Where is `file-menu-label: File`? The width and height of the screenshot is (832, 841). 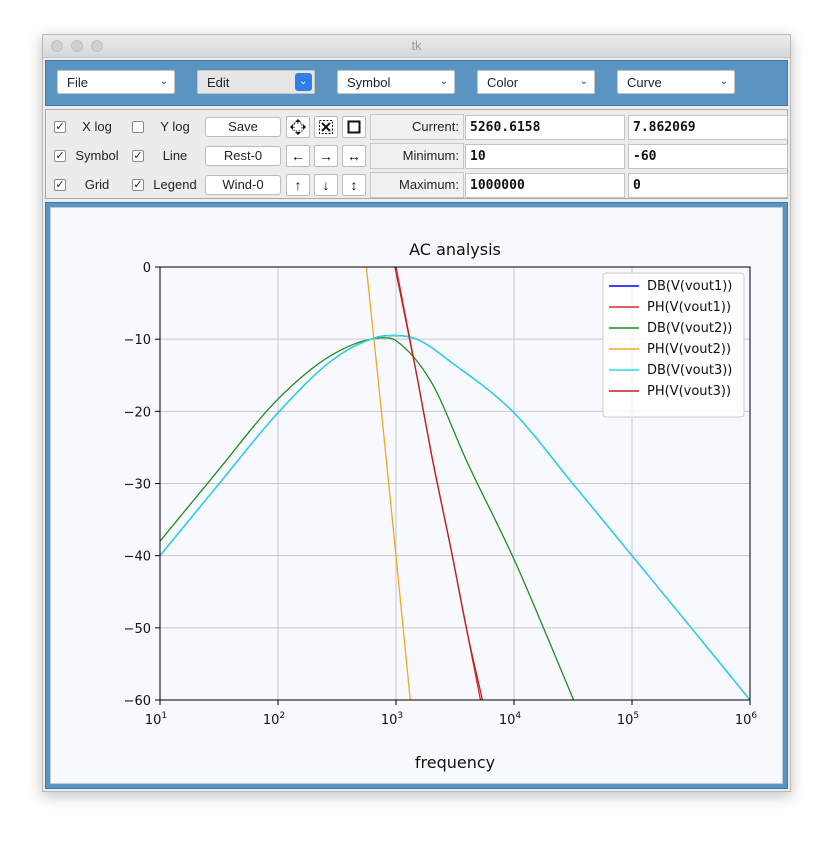
file-menu-label: File is located at coordinates (77, 82).